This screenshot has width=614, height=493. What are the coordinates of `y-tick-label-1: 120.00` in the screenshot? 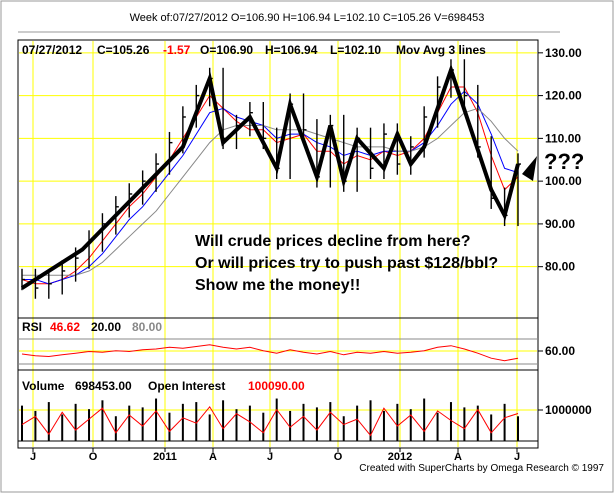 It's located at (563, 96).